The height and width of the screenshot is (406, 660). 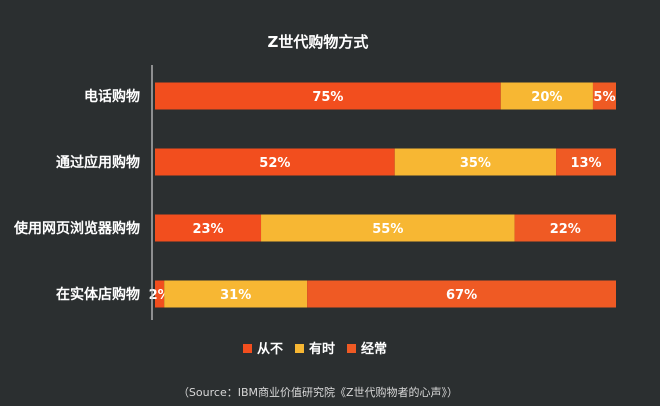 What do you see at coordinates (98, 294) in the screenshot?
I see `category-label: 在实体店购物` at bounding box center [98, 294].